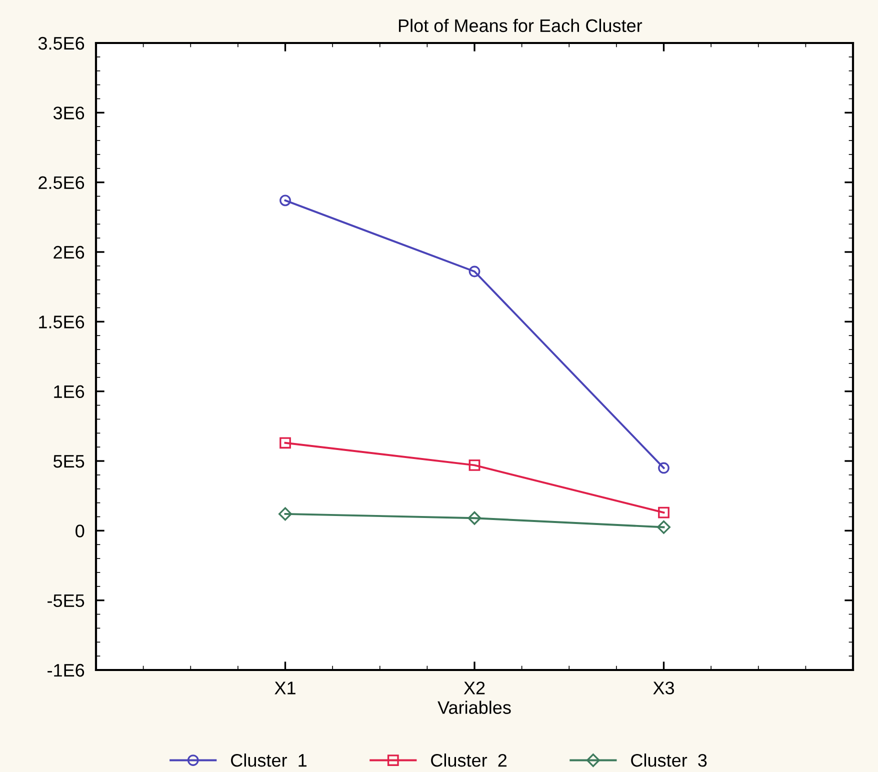 This screenshot has width=878, height=772. What do you see at coordinates (61, 322) in the screenshot?
I see `y-tick-label: 1.5E6` at bounding box center [61, 322].